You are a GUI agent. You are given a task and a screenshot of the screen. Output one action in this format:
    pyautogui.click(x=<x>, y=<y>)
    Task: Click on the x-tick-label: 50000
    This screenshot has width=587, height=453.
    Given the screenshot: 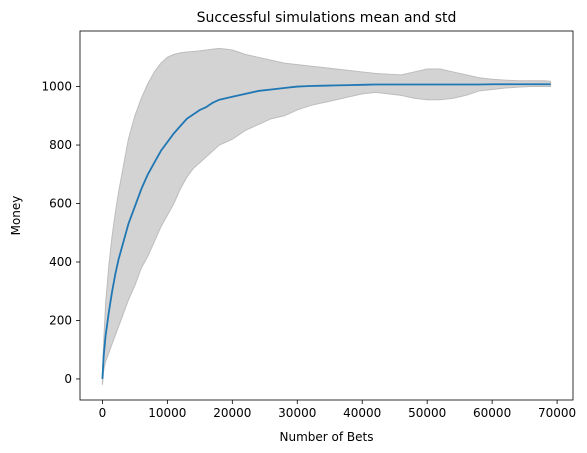 What is the action you would take?
    pyautogui.click(x=427, y=413)
    